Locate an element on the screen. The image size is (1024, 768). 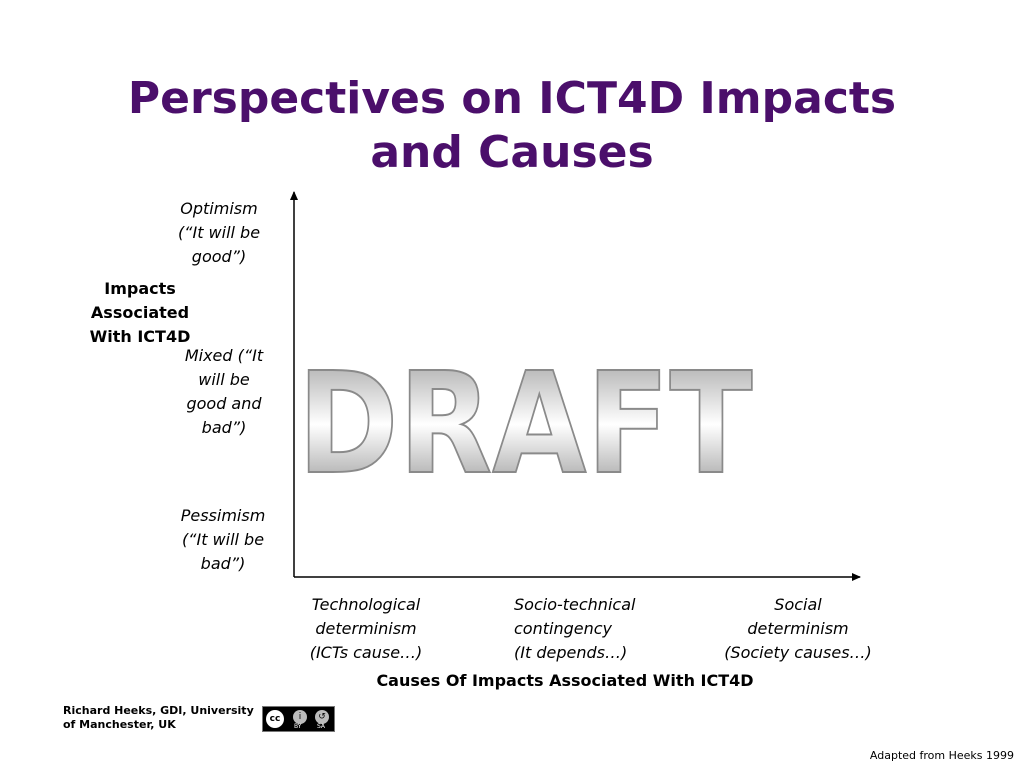
y-level-pessimism: Pessimism (“It will be bad”) is located at coordinates (223, 540).